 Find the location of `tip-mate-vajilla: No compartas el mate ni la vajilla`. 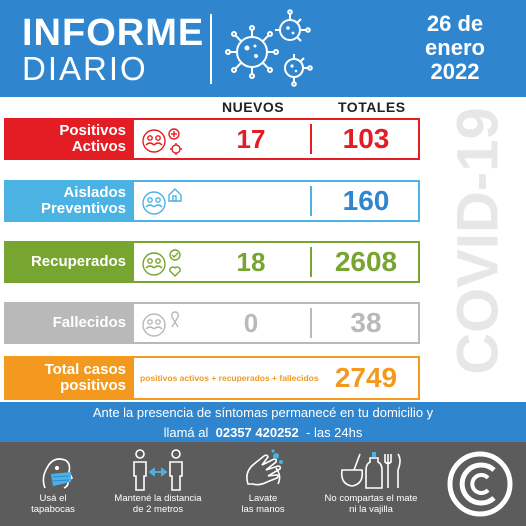

tip-mate-vajilla: No compartas el mate ni la vajilla is located at coordinates (371, 484).